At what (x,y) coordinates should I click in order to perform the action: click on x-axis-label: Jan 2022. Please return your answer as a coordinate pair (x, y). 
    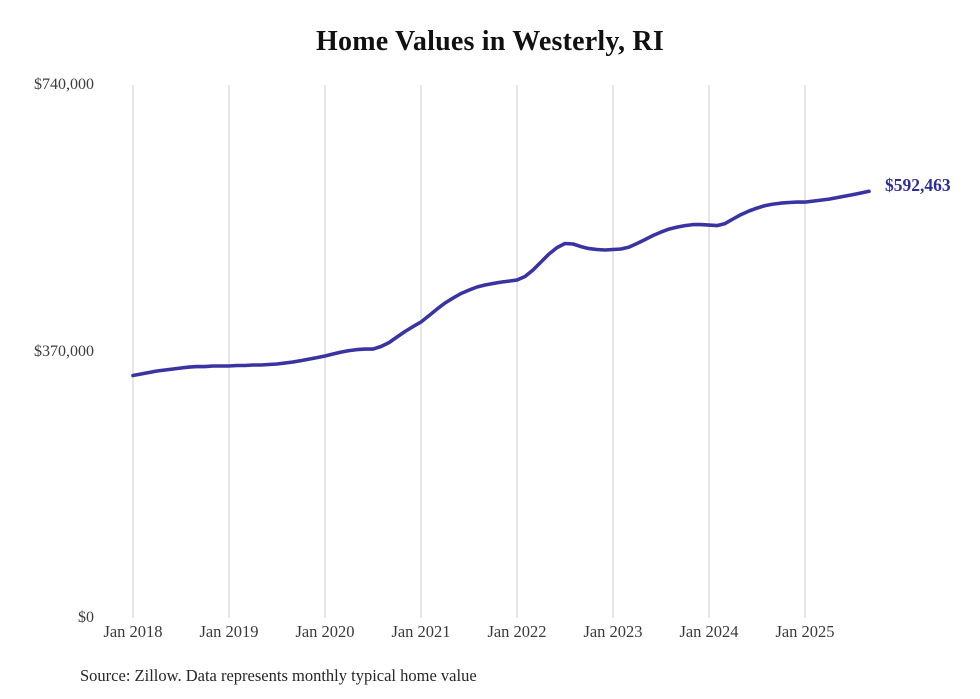
    Looking at the image, I should click on (517, 631).